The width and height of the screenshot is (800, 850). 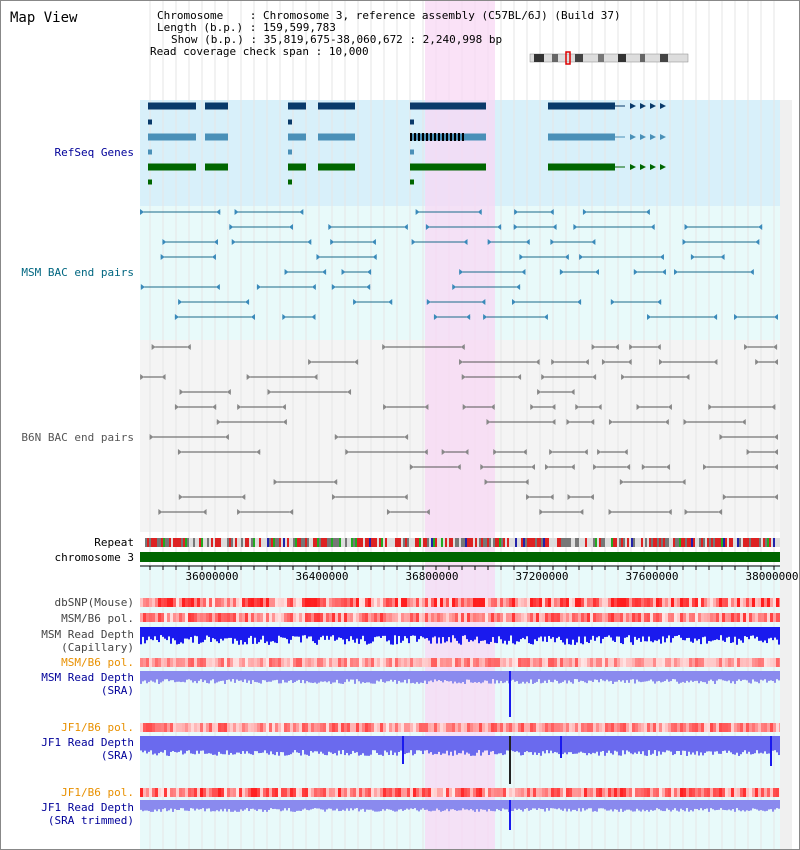 I want to click on msm-bac-label: MSM BAC end pairs, so click(x=77, y=272).